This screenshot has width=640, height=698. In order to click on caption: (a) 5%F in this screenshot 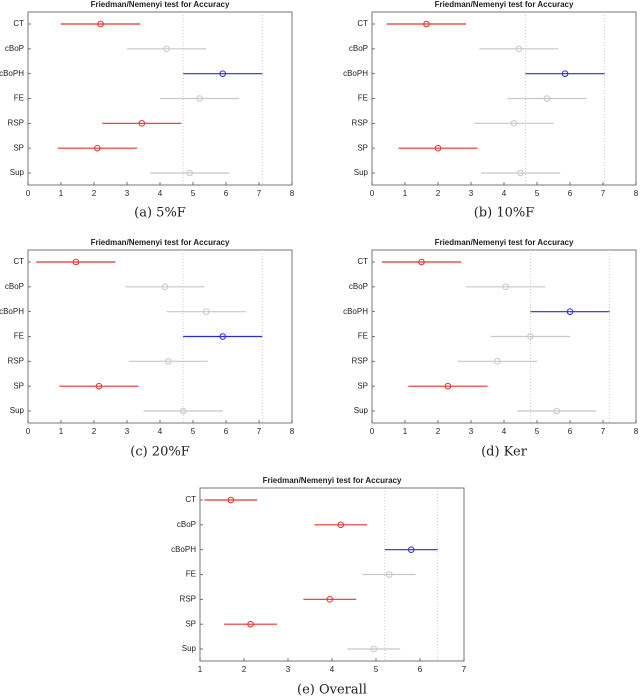, I will do `click(160, 213)`.